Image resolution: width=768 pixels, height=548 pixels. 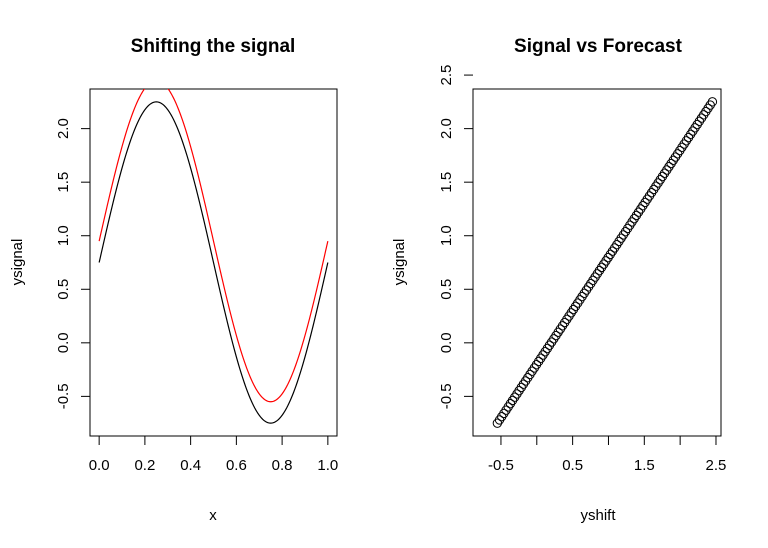 What do you see at coordinates (446, 396) in the screenshot?
I see `y-tick-label: -0.5` at bounding box center [446, 396].